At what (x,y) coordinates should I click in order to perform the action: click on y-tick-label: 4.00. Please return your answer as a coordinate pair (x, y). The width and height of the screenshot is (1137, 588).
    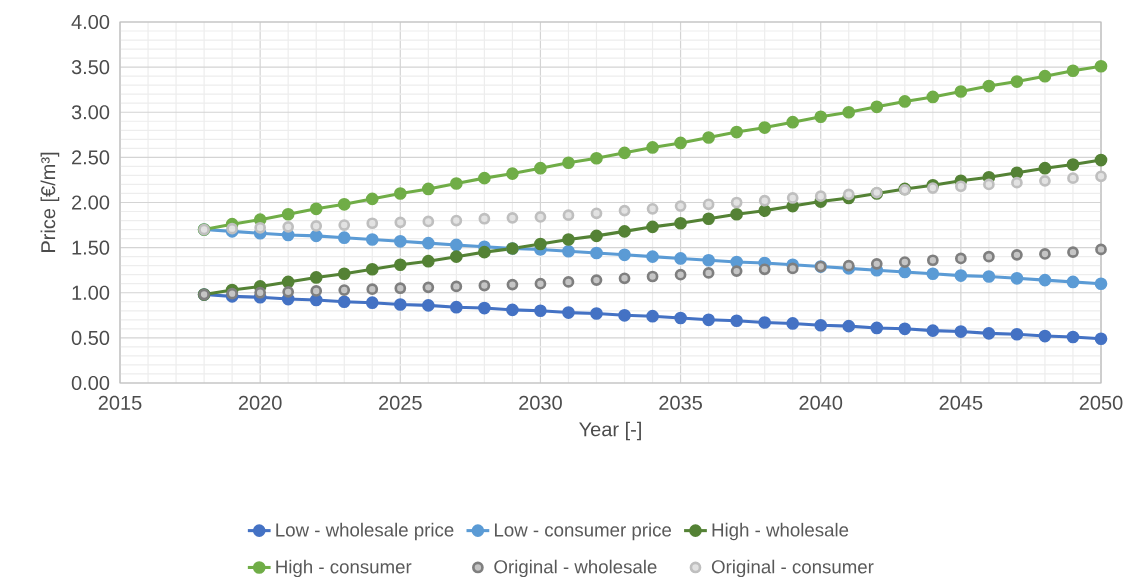
    Looking at the image, I should click on (90, 22).